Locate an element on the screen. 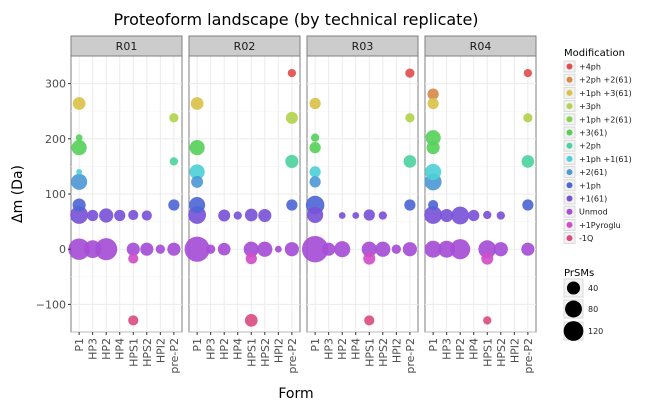 This screenshot has height=415, width=660. facet-label: R03 is located at coordinates (363, 46).